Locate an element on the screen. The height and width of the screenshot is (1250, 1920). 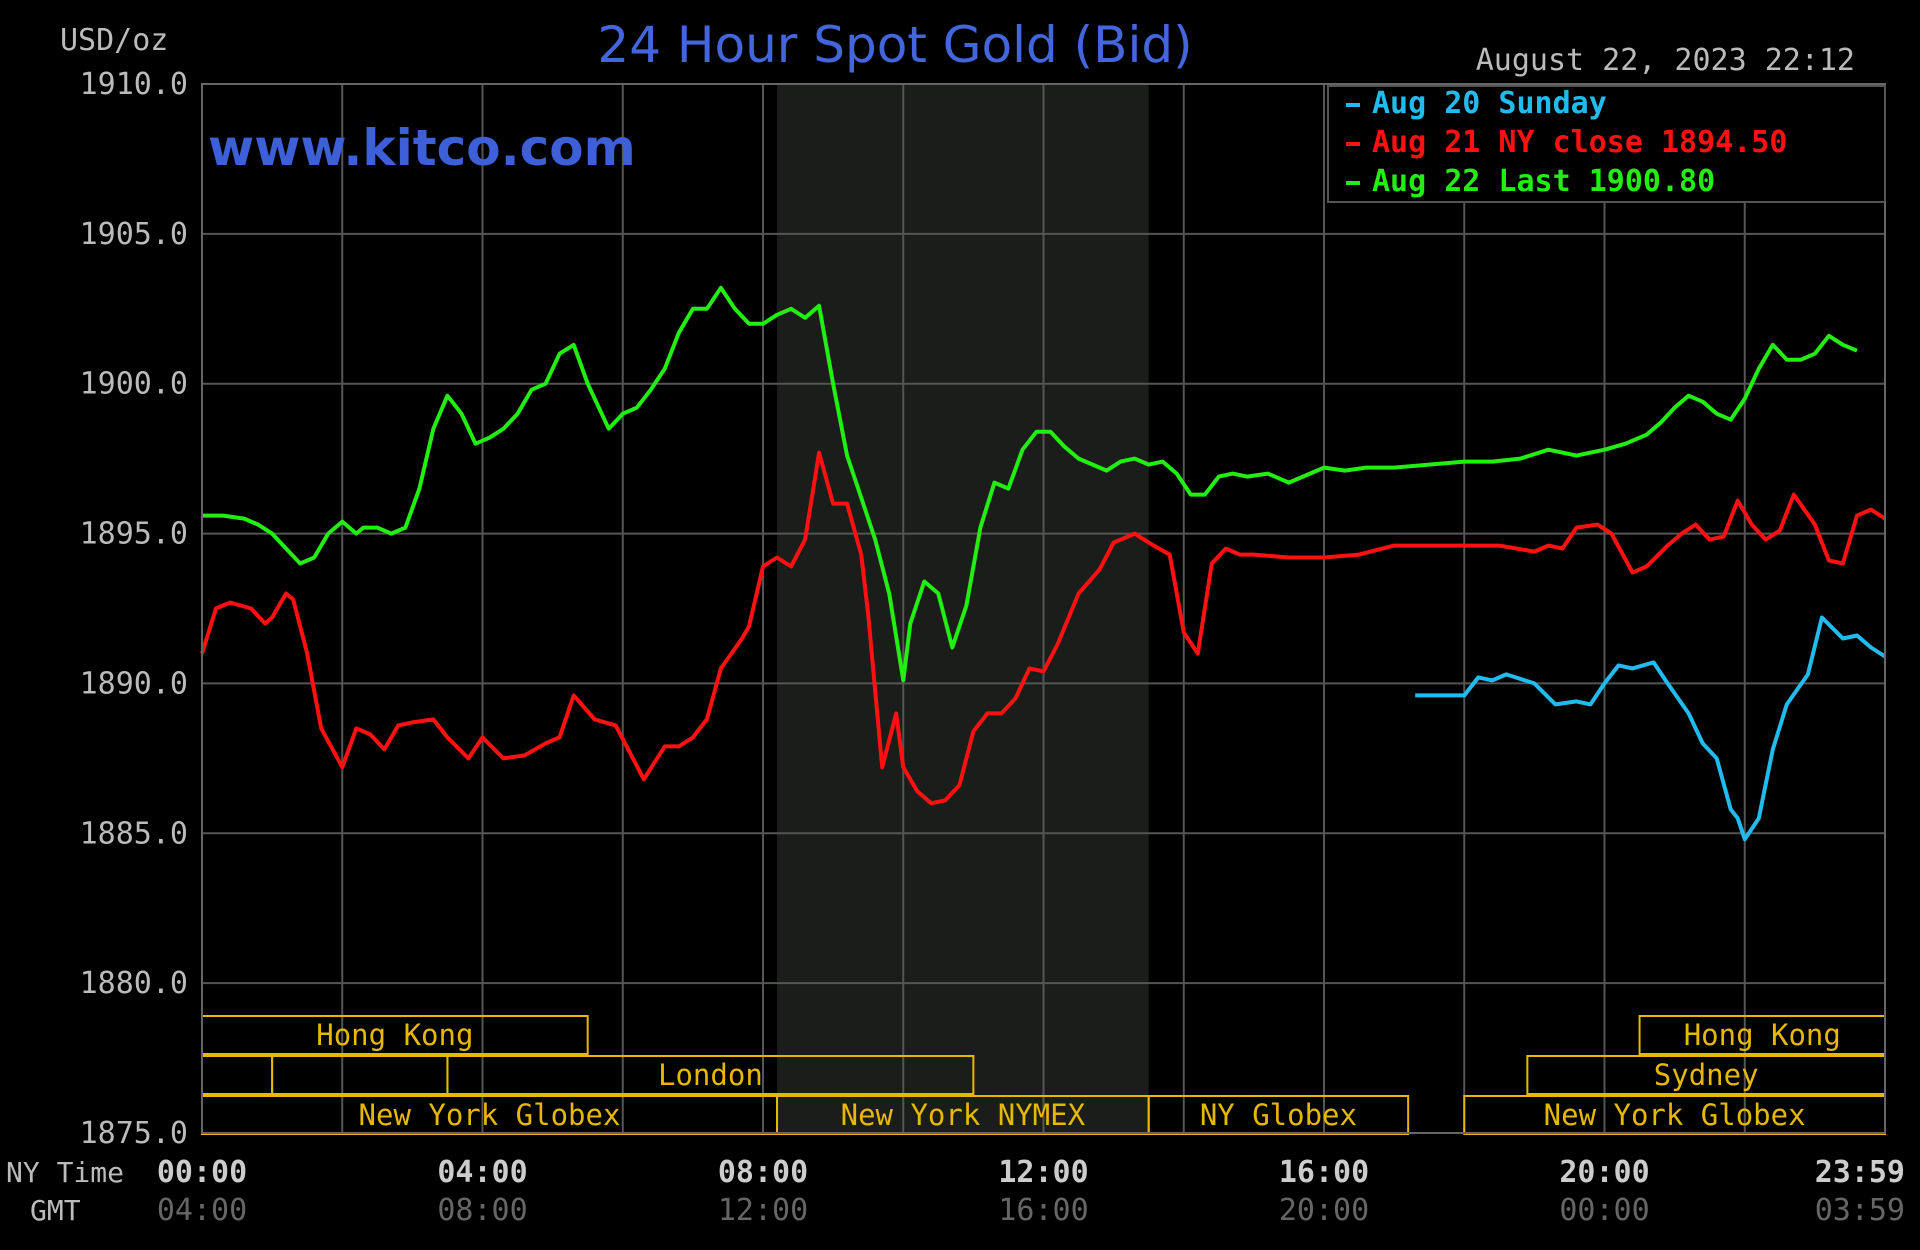
y-axis-label: USD/oz is located at coordinates (114, 40).